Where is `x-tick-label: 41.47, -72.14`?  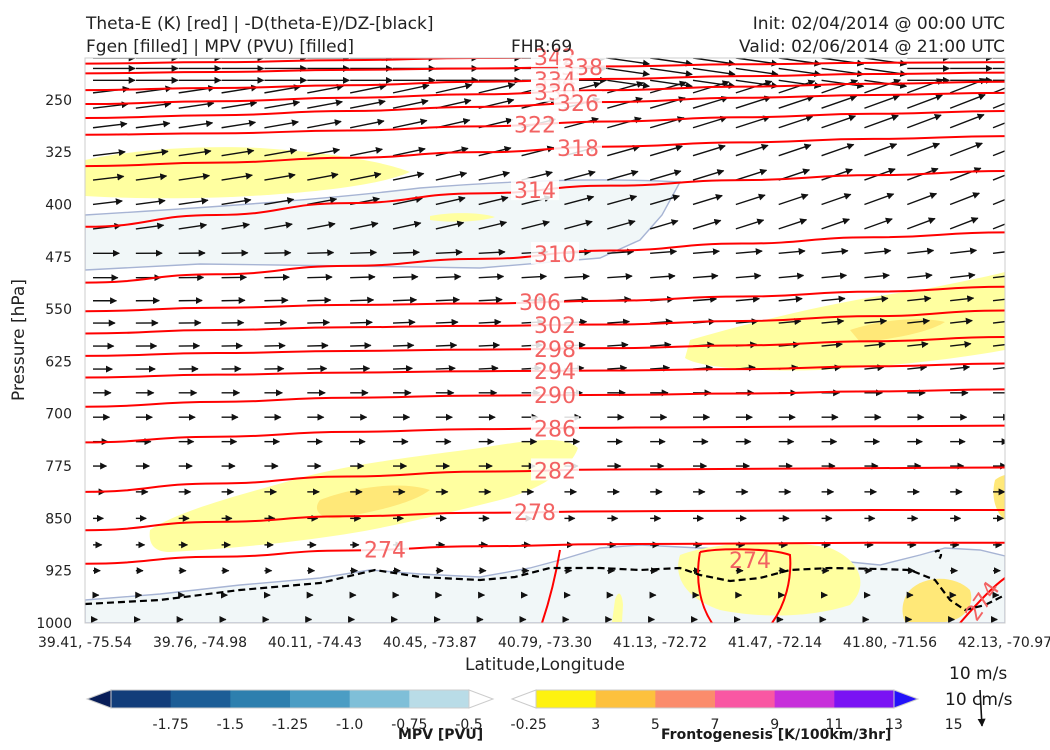
x-tick-label: 41.47, -72.14 is located at coordinates (775, 643).